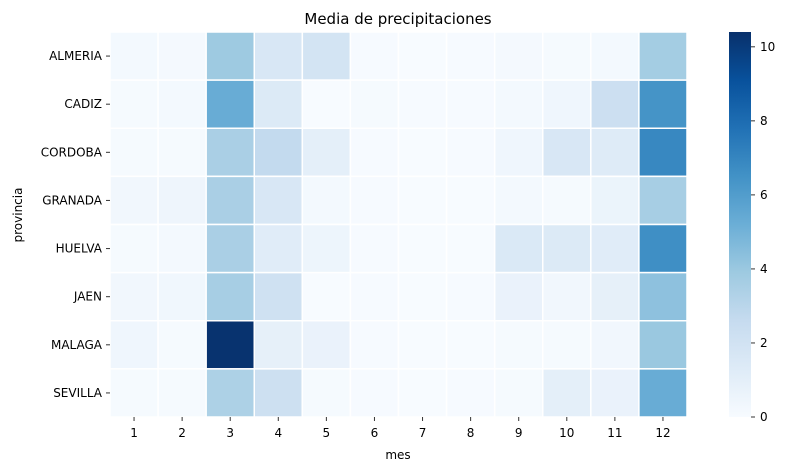 The height and width of the screenshot is (470, 787). Describe the element at coordinates (764, 417) in the screenshot. I see `colorbar-tick-label: 0` at that location.